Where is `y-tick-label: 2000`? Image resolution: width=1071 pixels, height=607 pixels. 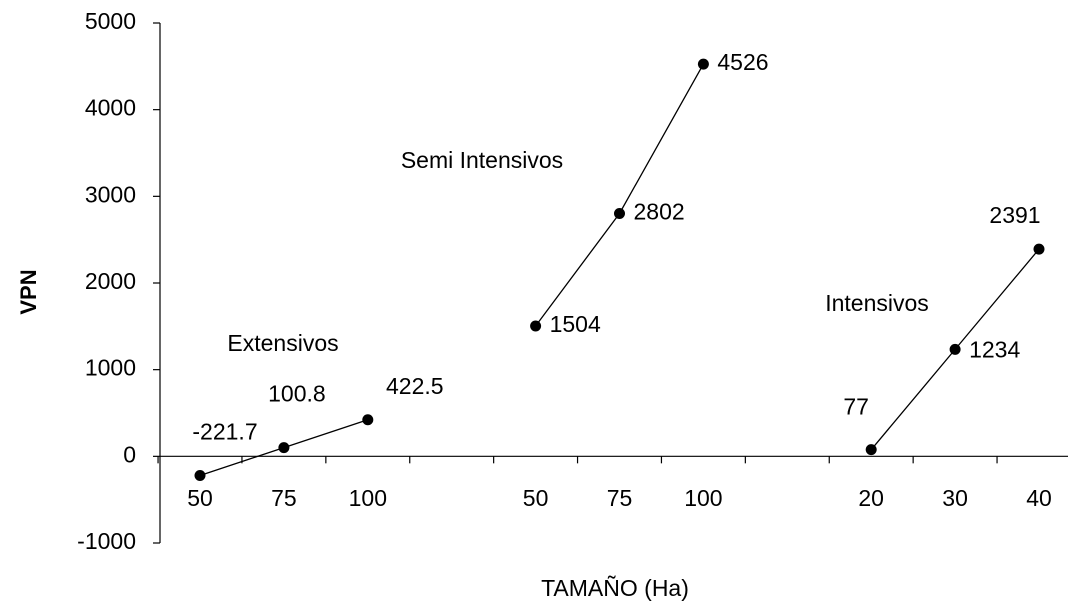 y-tick-label: 2000 is located at coordinates (110, 281).